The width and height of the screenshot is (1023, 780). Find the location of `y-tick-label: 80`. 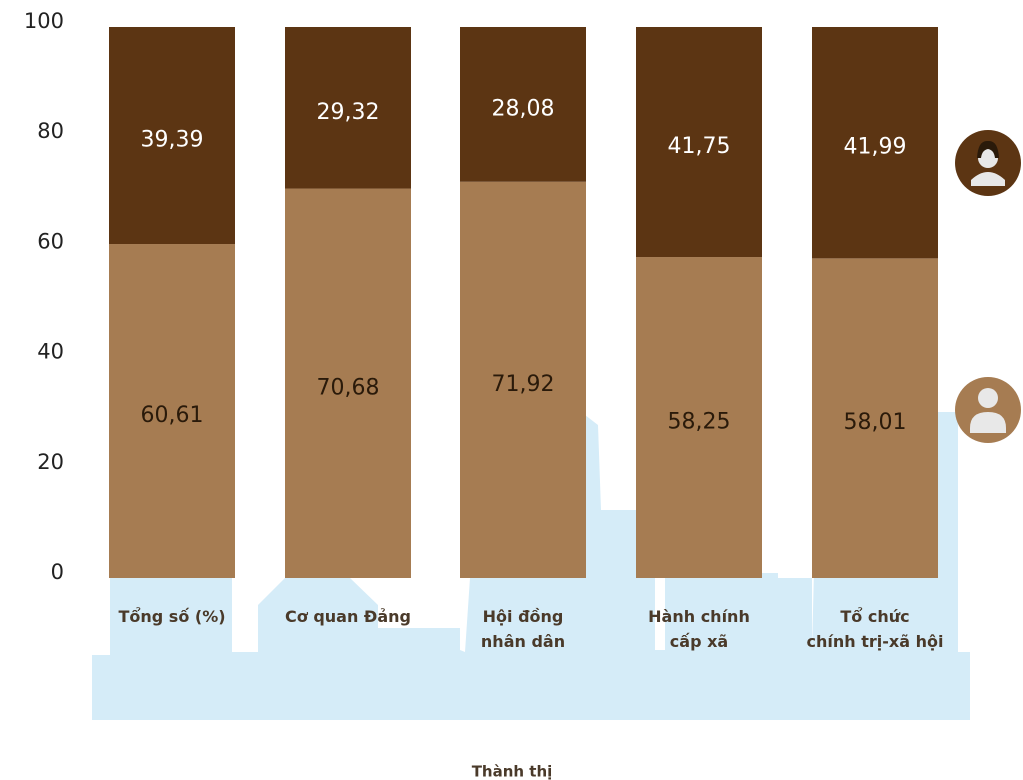

y-tick-label: 80 is located at coordinates (50, 131).